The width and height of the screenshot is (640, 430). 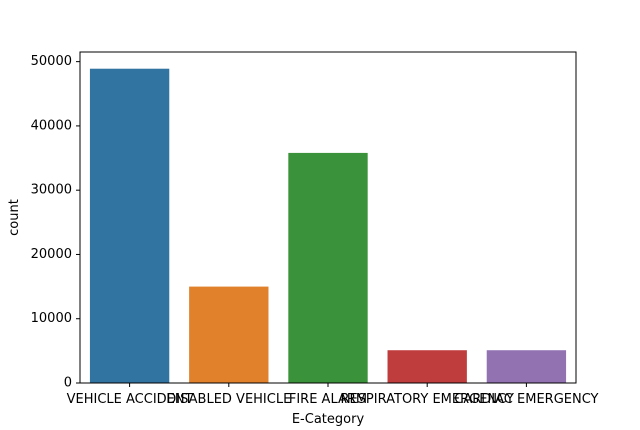 What do you see at coordinates (328, 419) in the screenshot?
I see `x-axis-label: E-Category` at bounding box center [328, 419].